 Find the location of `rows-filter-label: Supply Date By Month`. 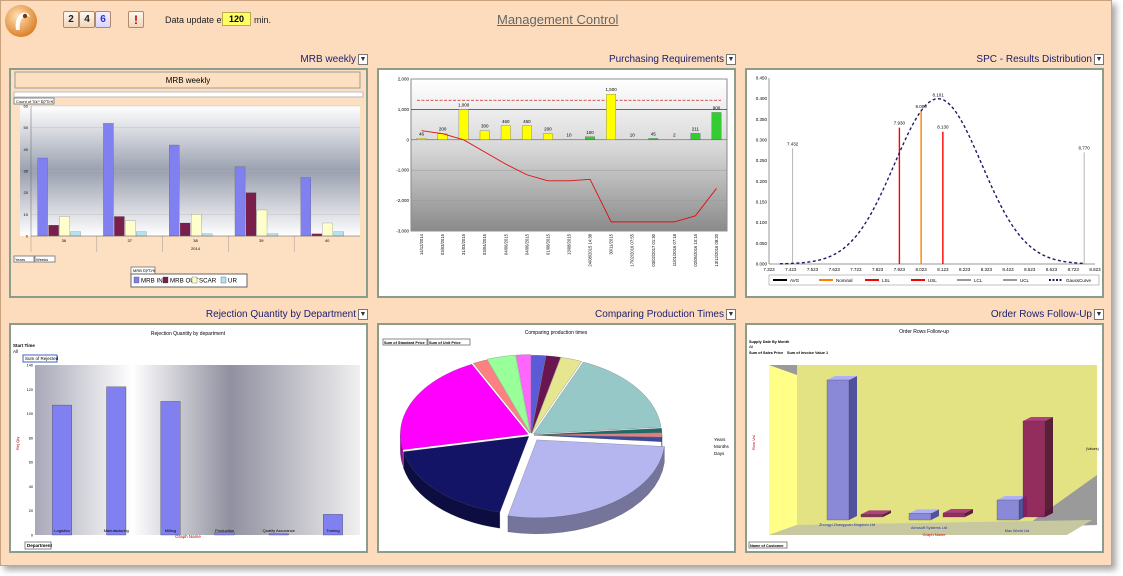

rows-filter-label: Supply Date By Month is located at coordinates (769, 342).